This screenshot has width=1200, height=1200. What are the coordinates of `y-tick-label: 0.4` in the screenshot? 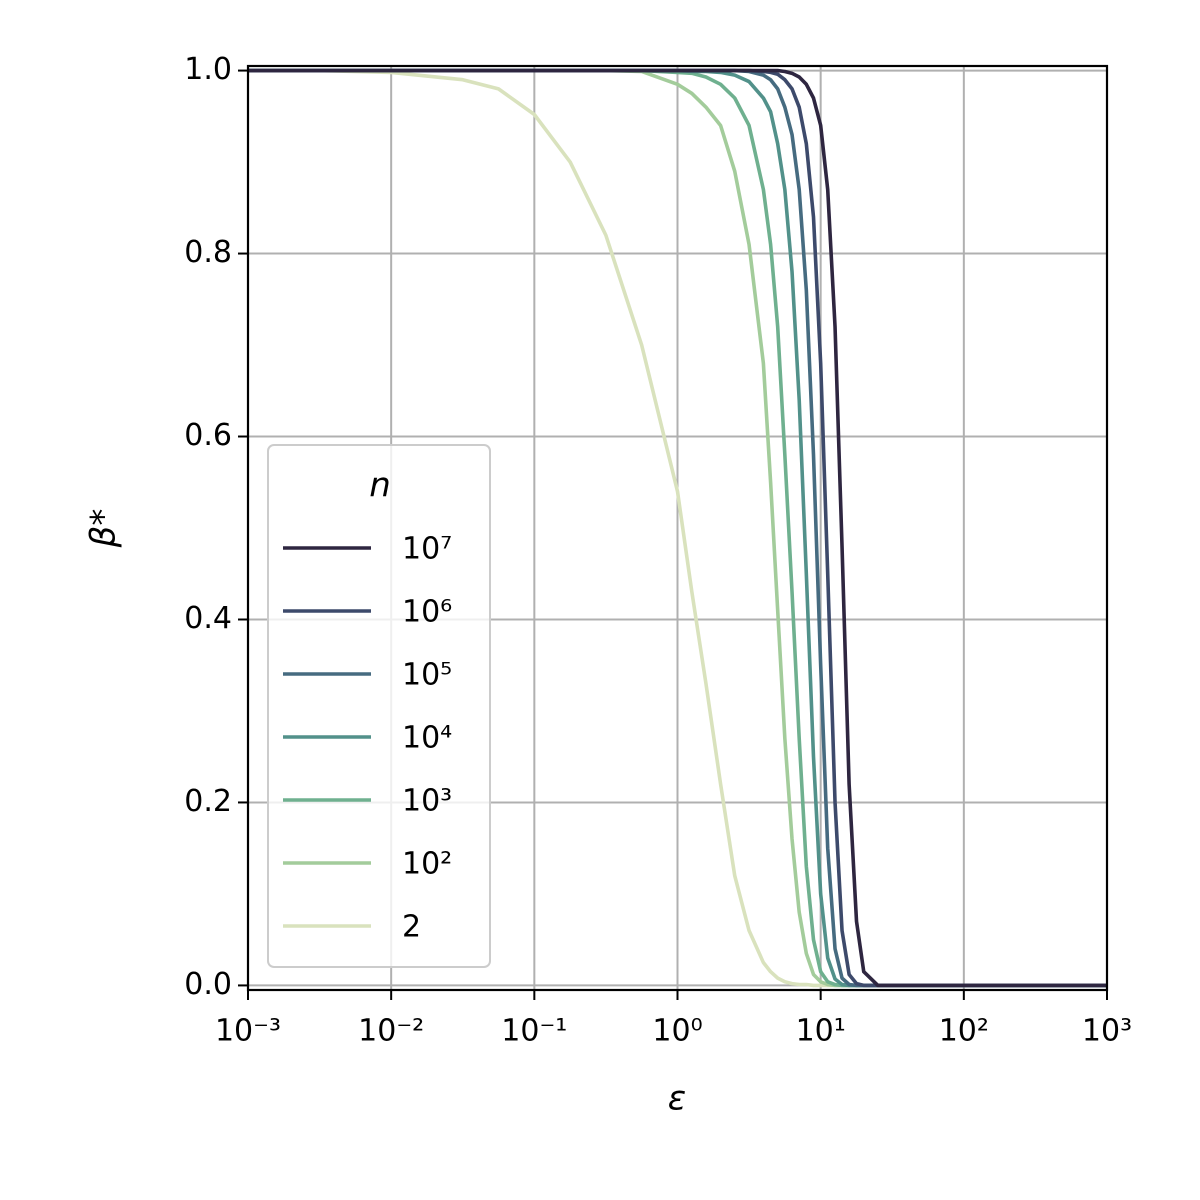 It's located at (208, 618).